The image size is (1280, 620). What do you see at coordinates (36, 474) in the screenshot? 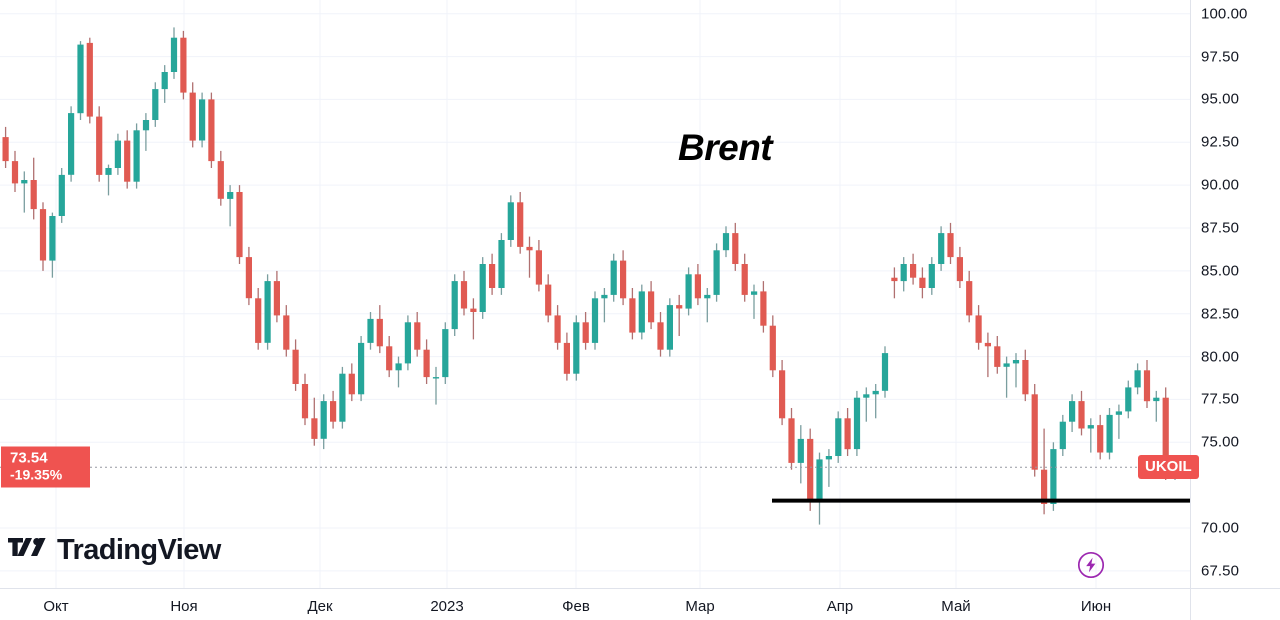
I see `change-percent-value: -19.35%` at bounding box center [36, 474].